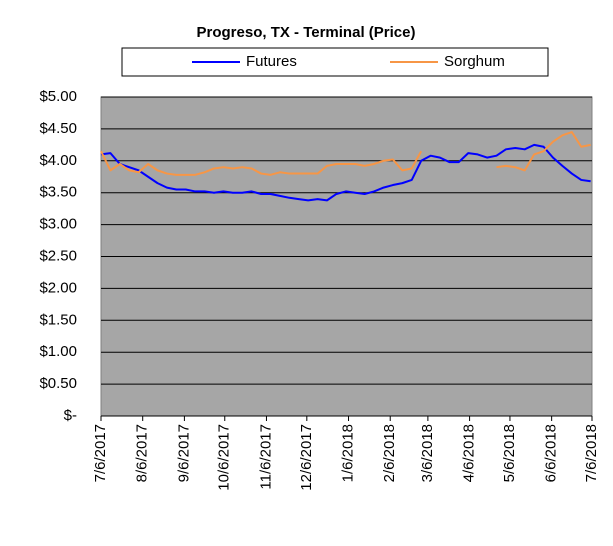 This screenshot has width=613, height=546. What do you see at coordinates (183, 453) in the screenshot?
I see `x-tick-label: 9/6/2017` at bounding box center [183, 453].